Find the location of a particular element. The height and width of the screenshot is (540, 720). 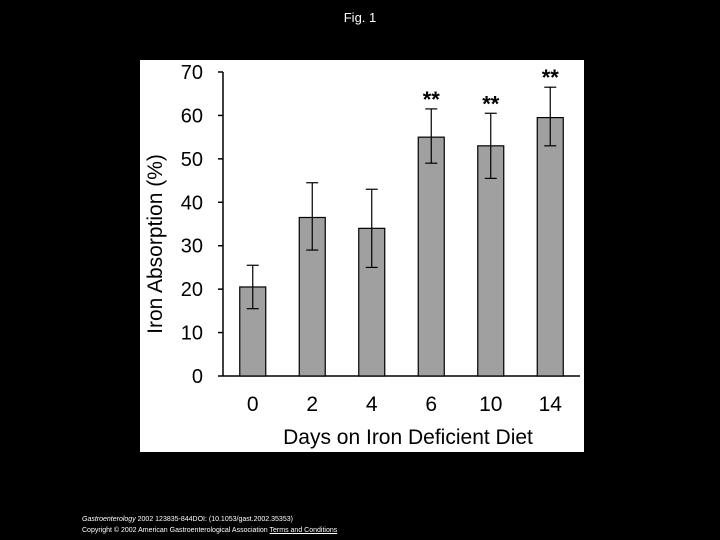

x-tick-label: 4 is located at coordinates (372, 404).